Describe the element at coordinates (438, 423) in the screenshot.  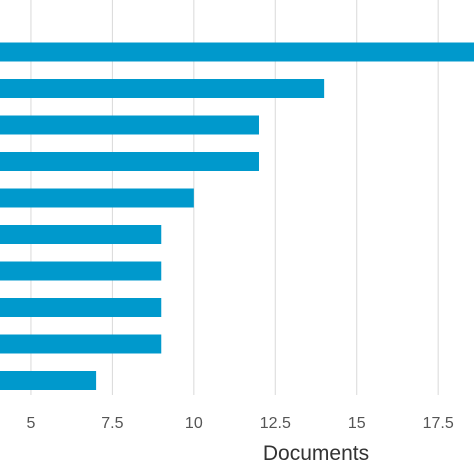
I see `x-tick-label: 17.5` at that location.